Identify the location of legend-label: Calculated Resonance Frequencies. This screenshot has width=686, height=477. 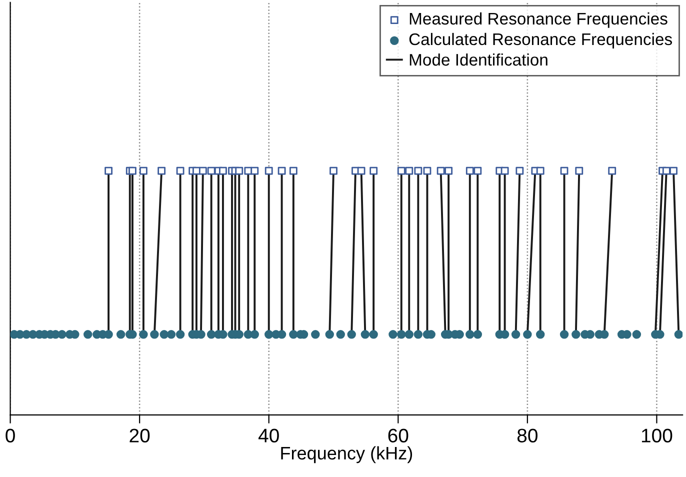
(540, 40).